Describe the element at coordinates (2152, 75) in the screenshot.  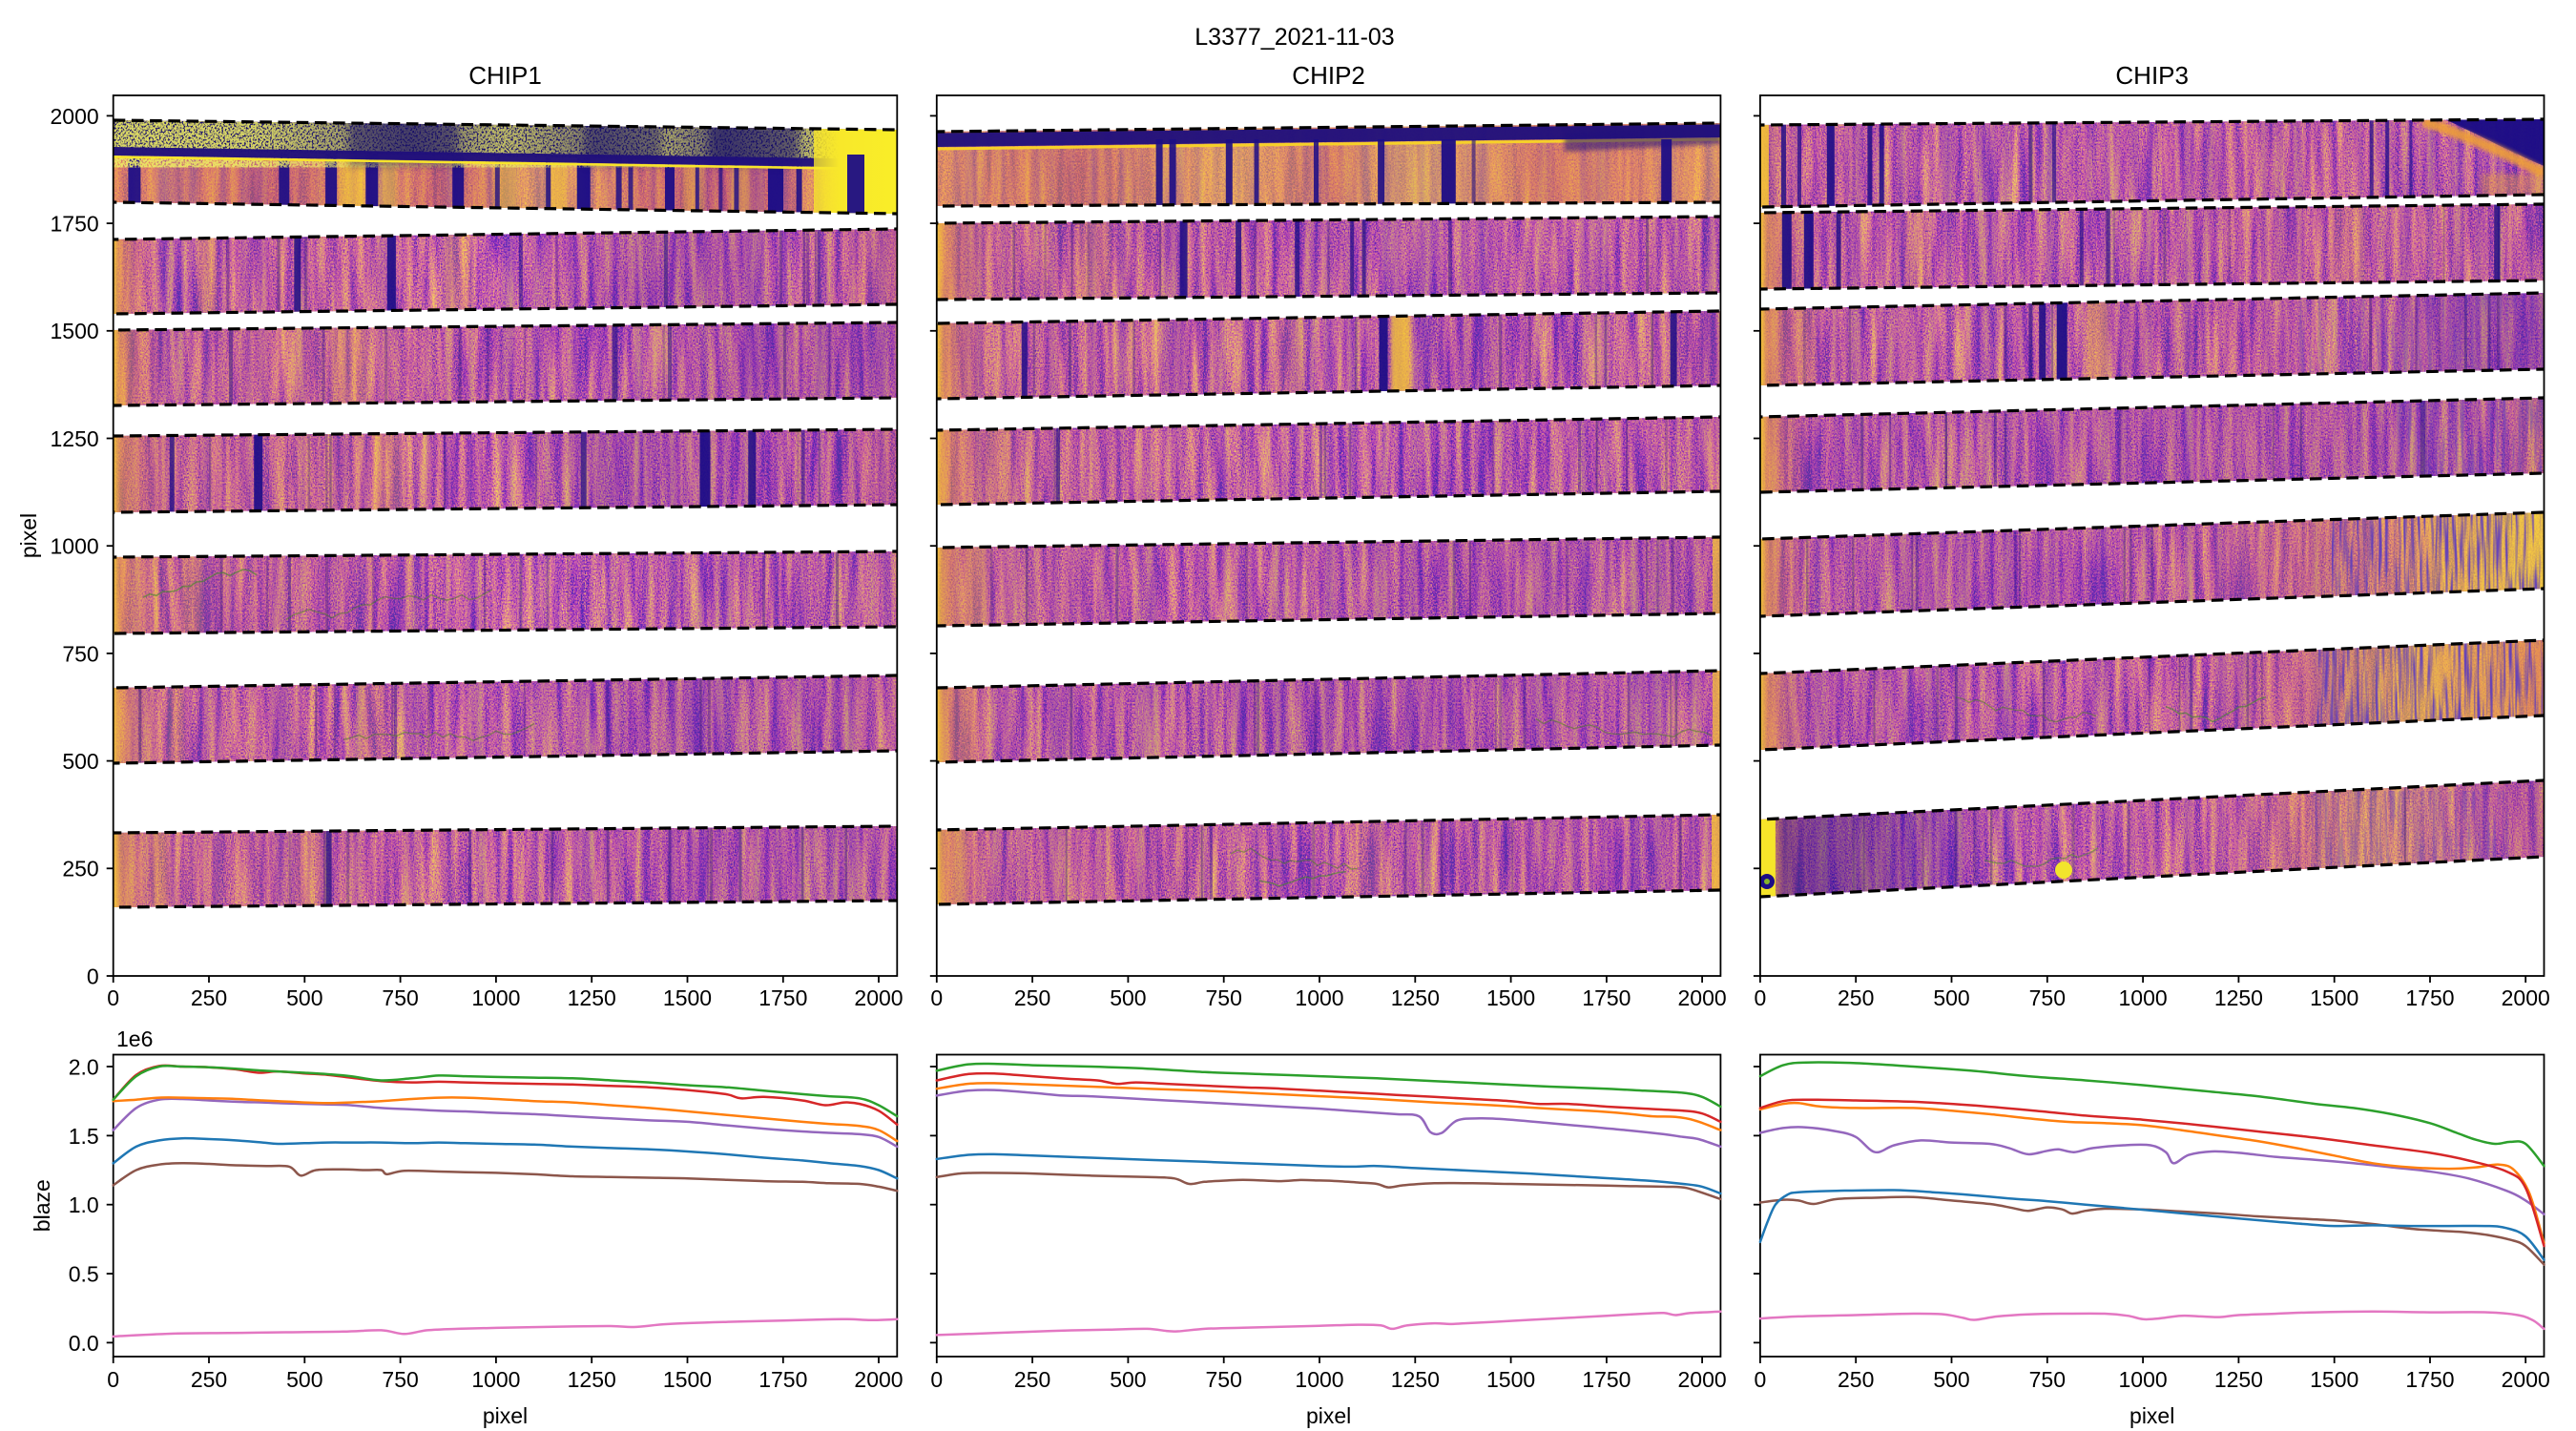
I see `svg-text: CHIP3` at that location.